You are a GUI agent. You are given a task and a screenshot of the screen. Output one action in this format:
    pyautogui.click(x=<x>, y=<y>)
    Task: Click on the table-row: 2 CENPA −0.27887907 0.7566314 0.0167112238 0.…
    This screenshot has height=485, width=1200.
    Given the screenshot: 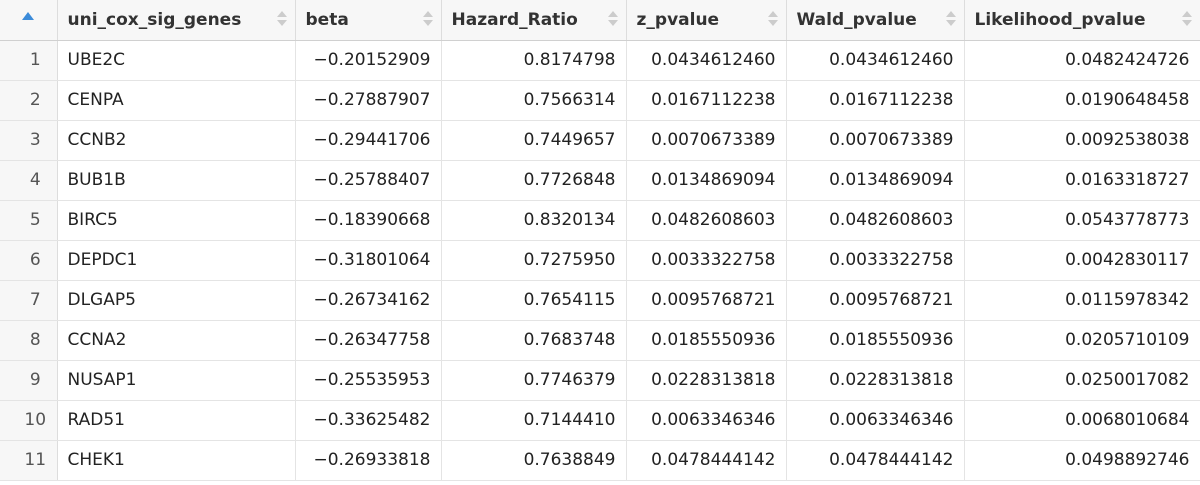 What is the action you would take?
    pyautogui.click(x=600, y=100)
    